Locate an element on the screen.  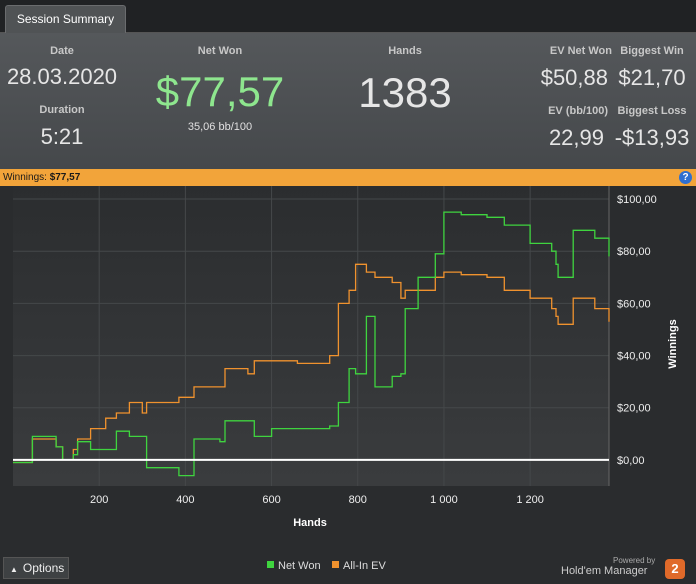
x-tick-label: 1 000 is located at coordinates (444, 500).